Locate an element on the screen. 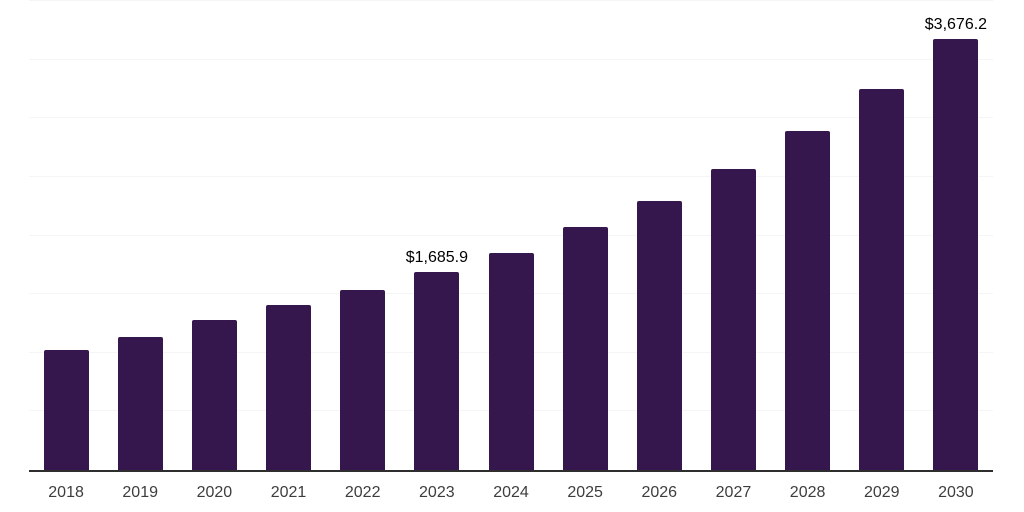 The height and width of the screenshot is (512, 1024). bar-2024 is located at coordinates (511, 361).